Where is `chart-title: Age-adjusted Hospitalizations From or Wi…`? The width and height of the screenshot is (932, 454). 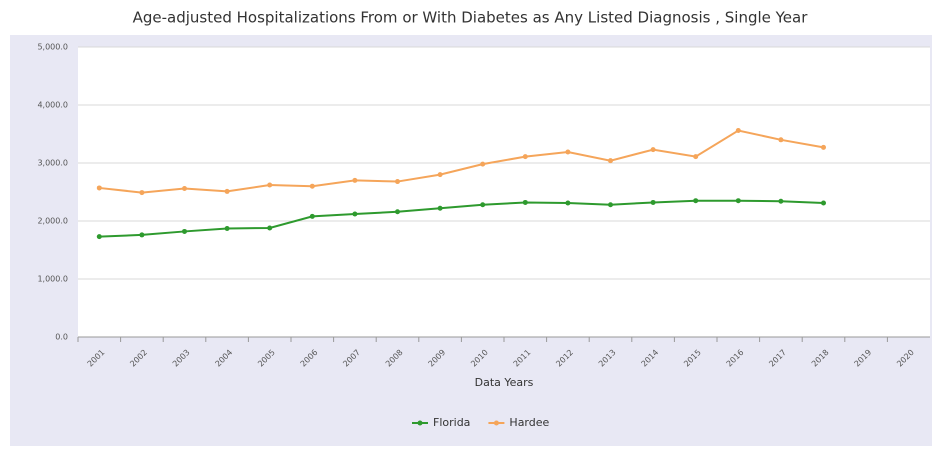 chart-title: Age-adjusted Hospitalizations From or Wi… is located at coordinates (471, 18).